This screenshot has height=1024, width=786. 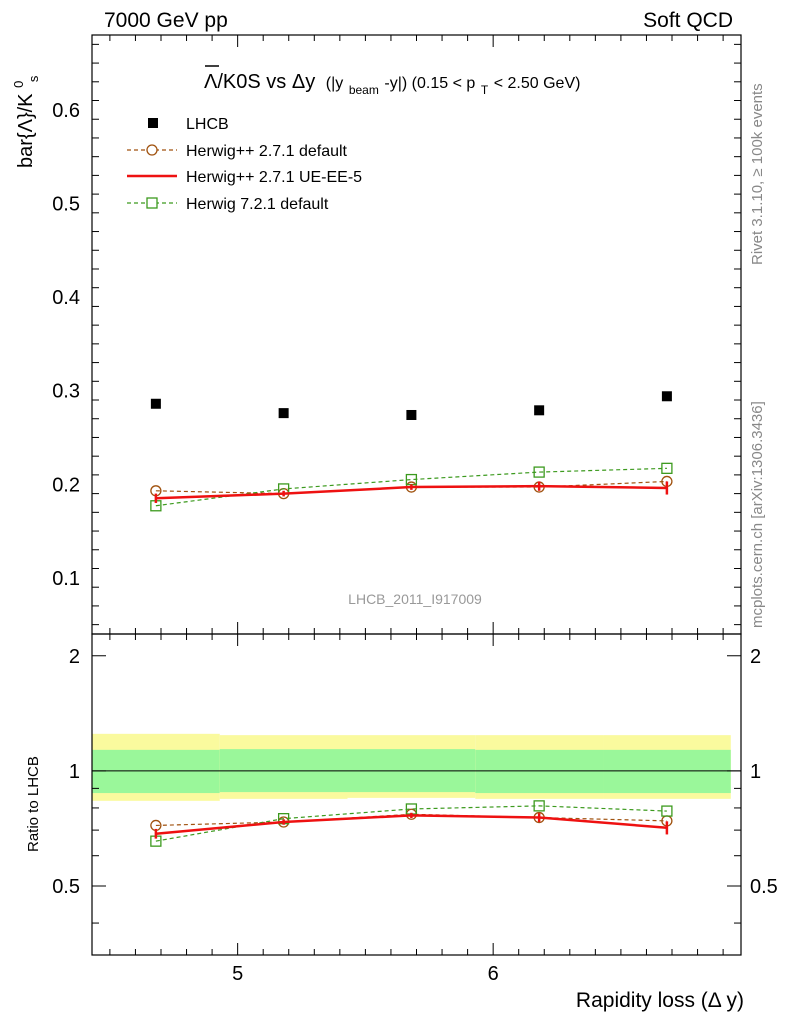 I want to click on mcplots-label: mcplots.cern.ch [arXiv:1306.3436], so click(x=757, y=514).